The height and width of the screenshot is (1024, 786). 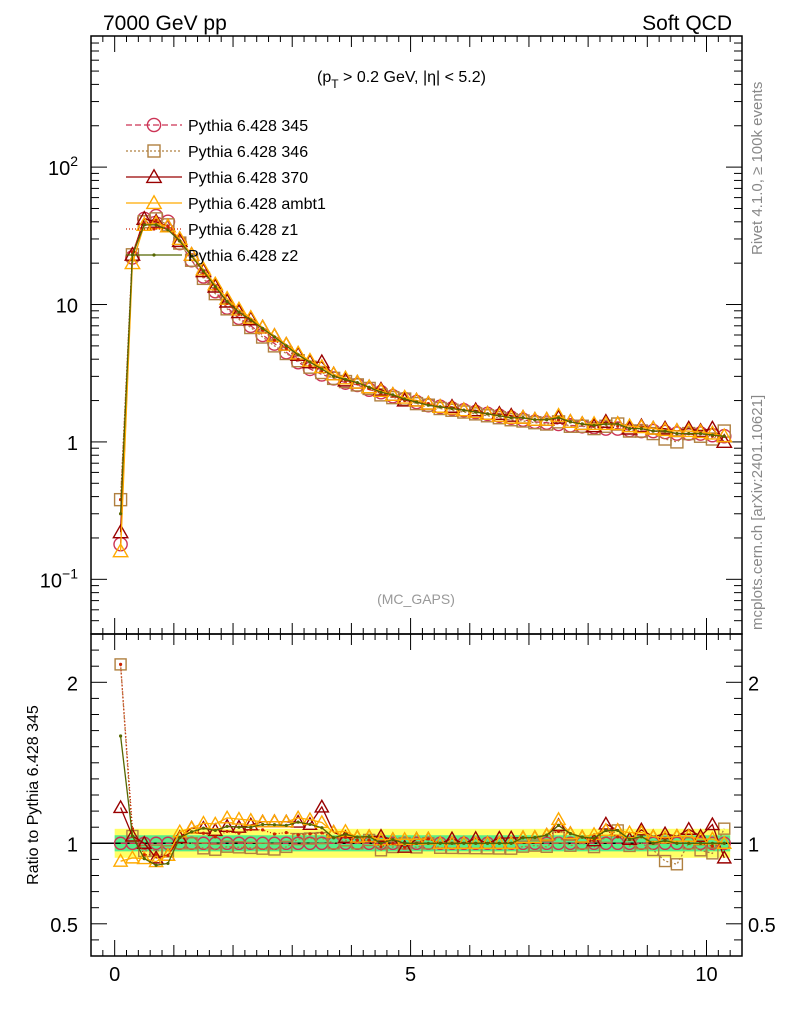 What do you see at coordinates (70, 573) in the screenshot?
I see `y-main-tick-exp: −1` at bounding box center [70, 573].